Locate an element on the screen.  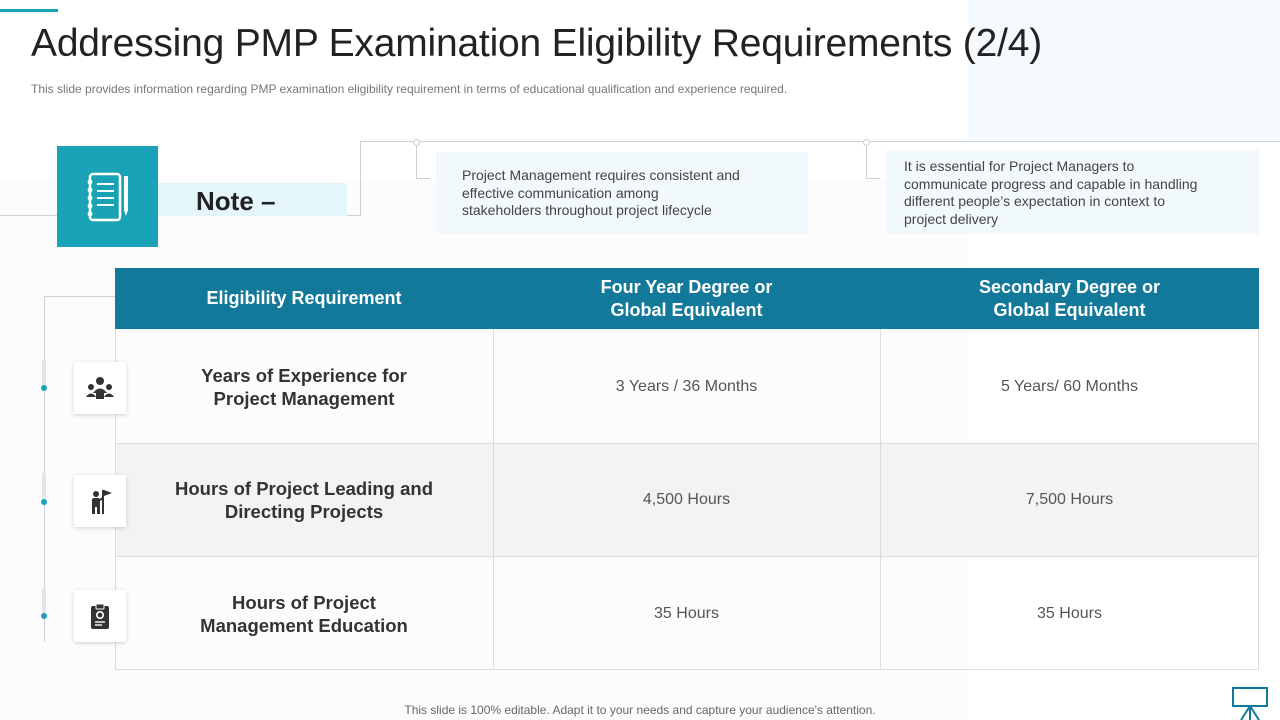
note-label-box: Note – is located at coordinates (252, 199).